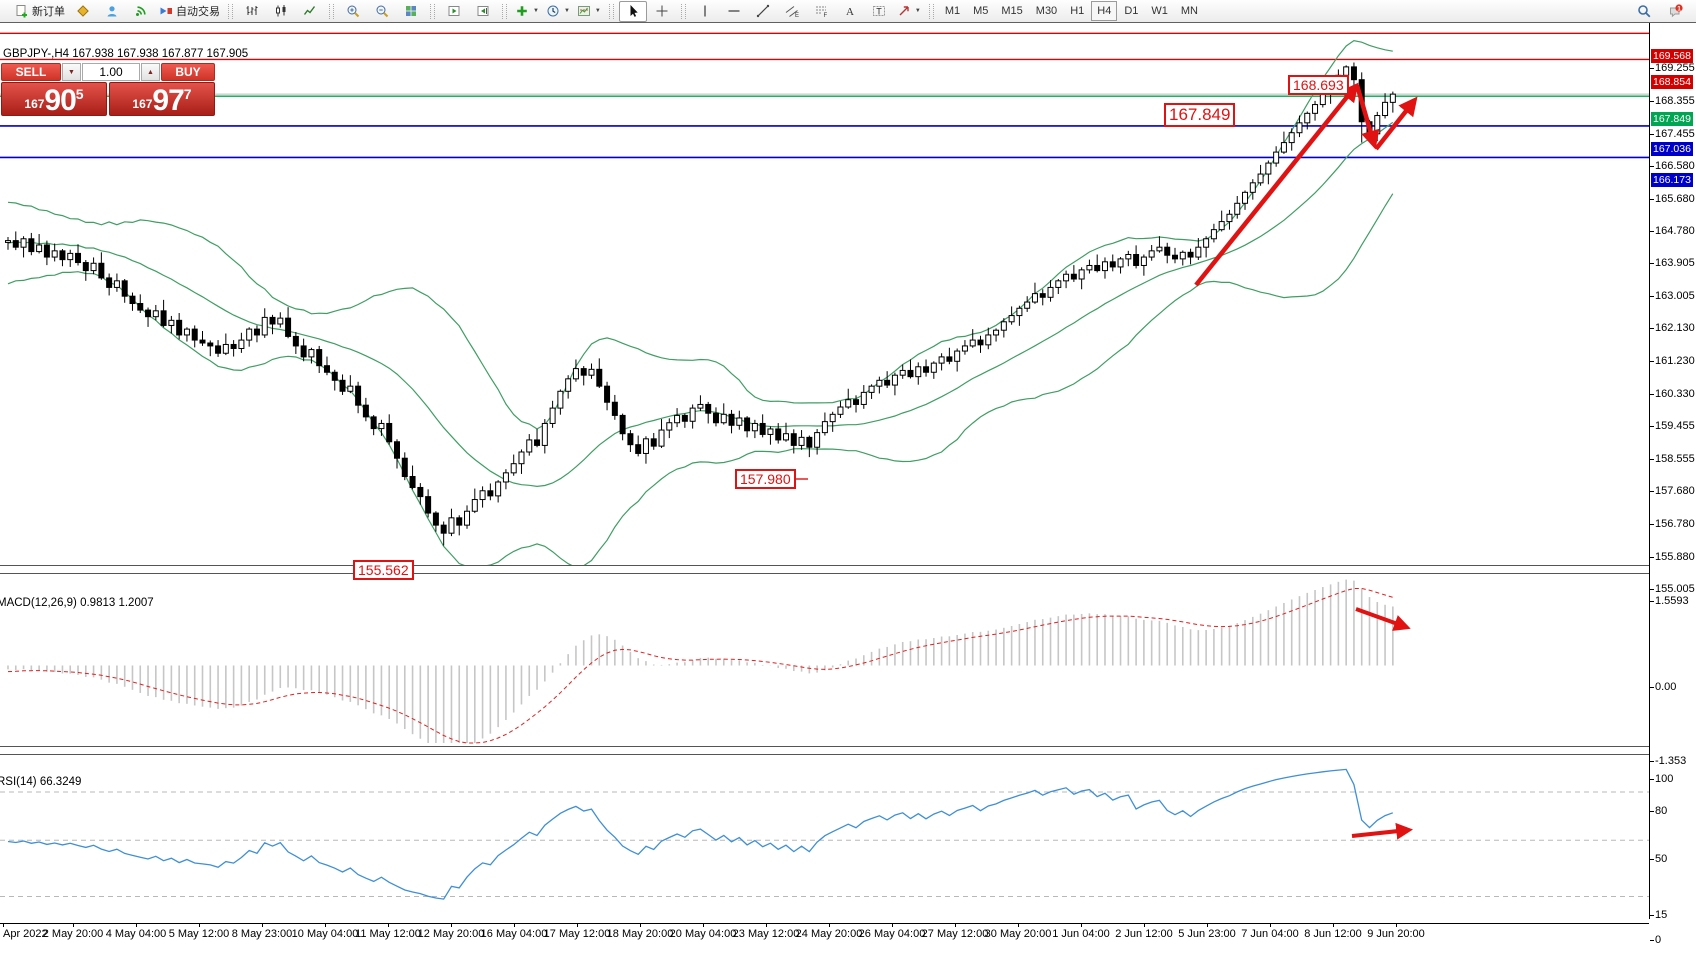 Image resolution: width=1696 pixels, height=962 pixels. What do you see at coordinates (162, 99) in the screenshot?
I see `buy-price-box: 167 97 7` at bounding box center [162, 99].